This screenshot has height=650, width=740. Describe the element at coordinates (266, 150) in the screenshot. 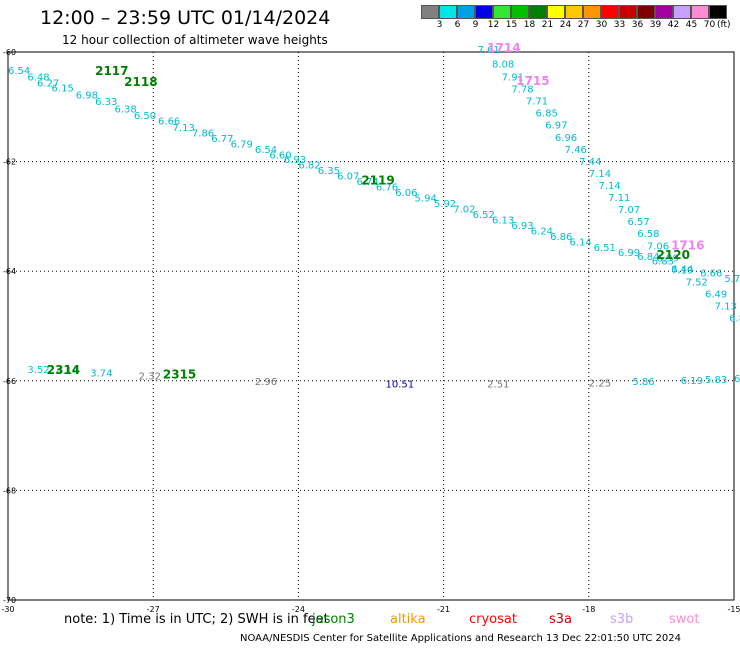

I see `swh-value: 6.54` at that location.